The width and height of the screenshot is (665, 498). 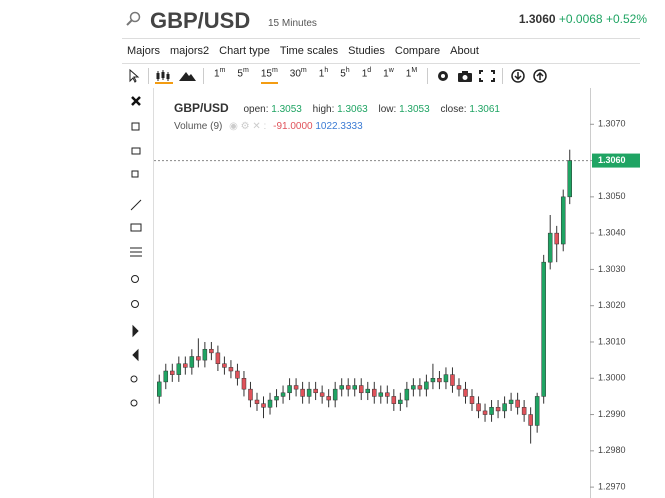 What do you see at coordinates (190, 51) in the screenshot?
I see `menu-item: majors2` at bounding box center [190, 51].